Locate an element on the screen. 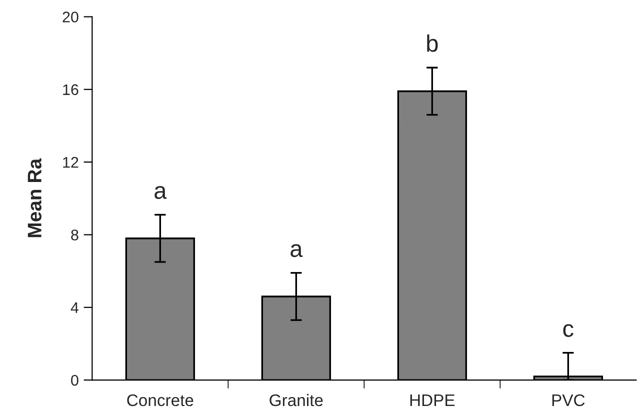 The height and width of the screenshot is (419, 640). y-tick-label: 4 is located at coordinates (74, 307).